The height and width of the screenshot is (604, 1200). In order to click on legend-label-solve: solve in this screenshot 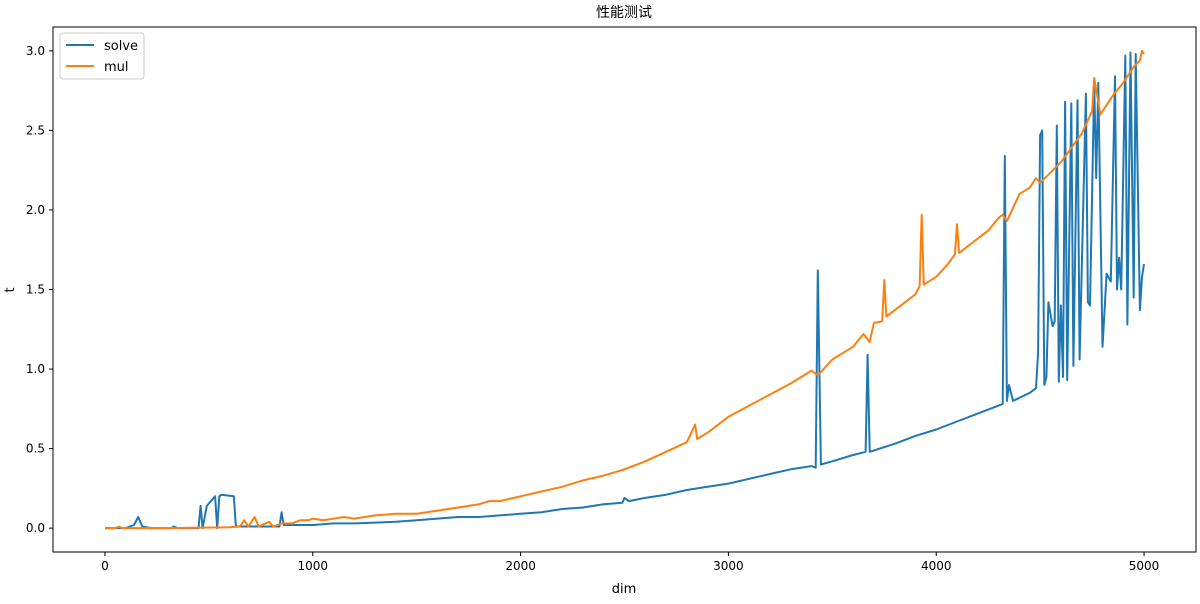, I will do `click(121, 46)`.